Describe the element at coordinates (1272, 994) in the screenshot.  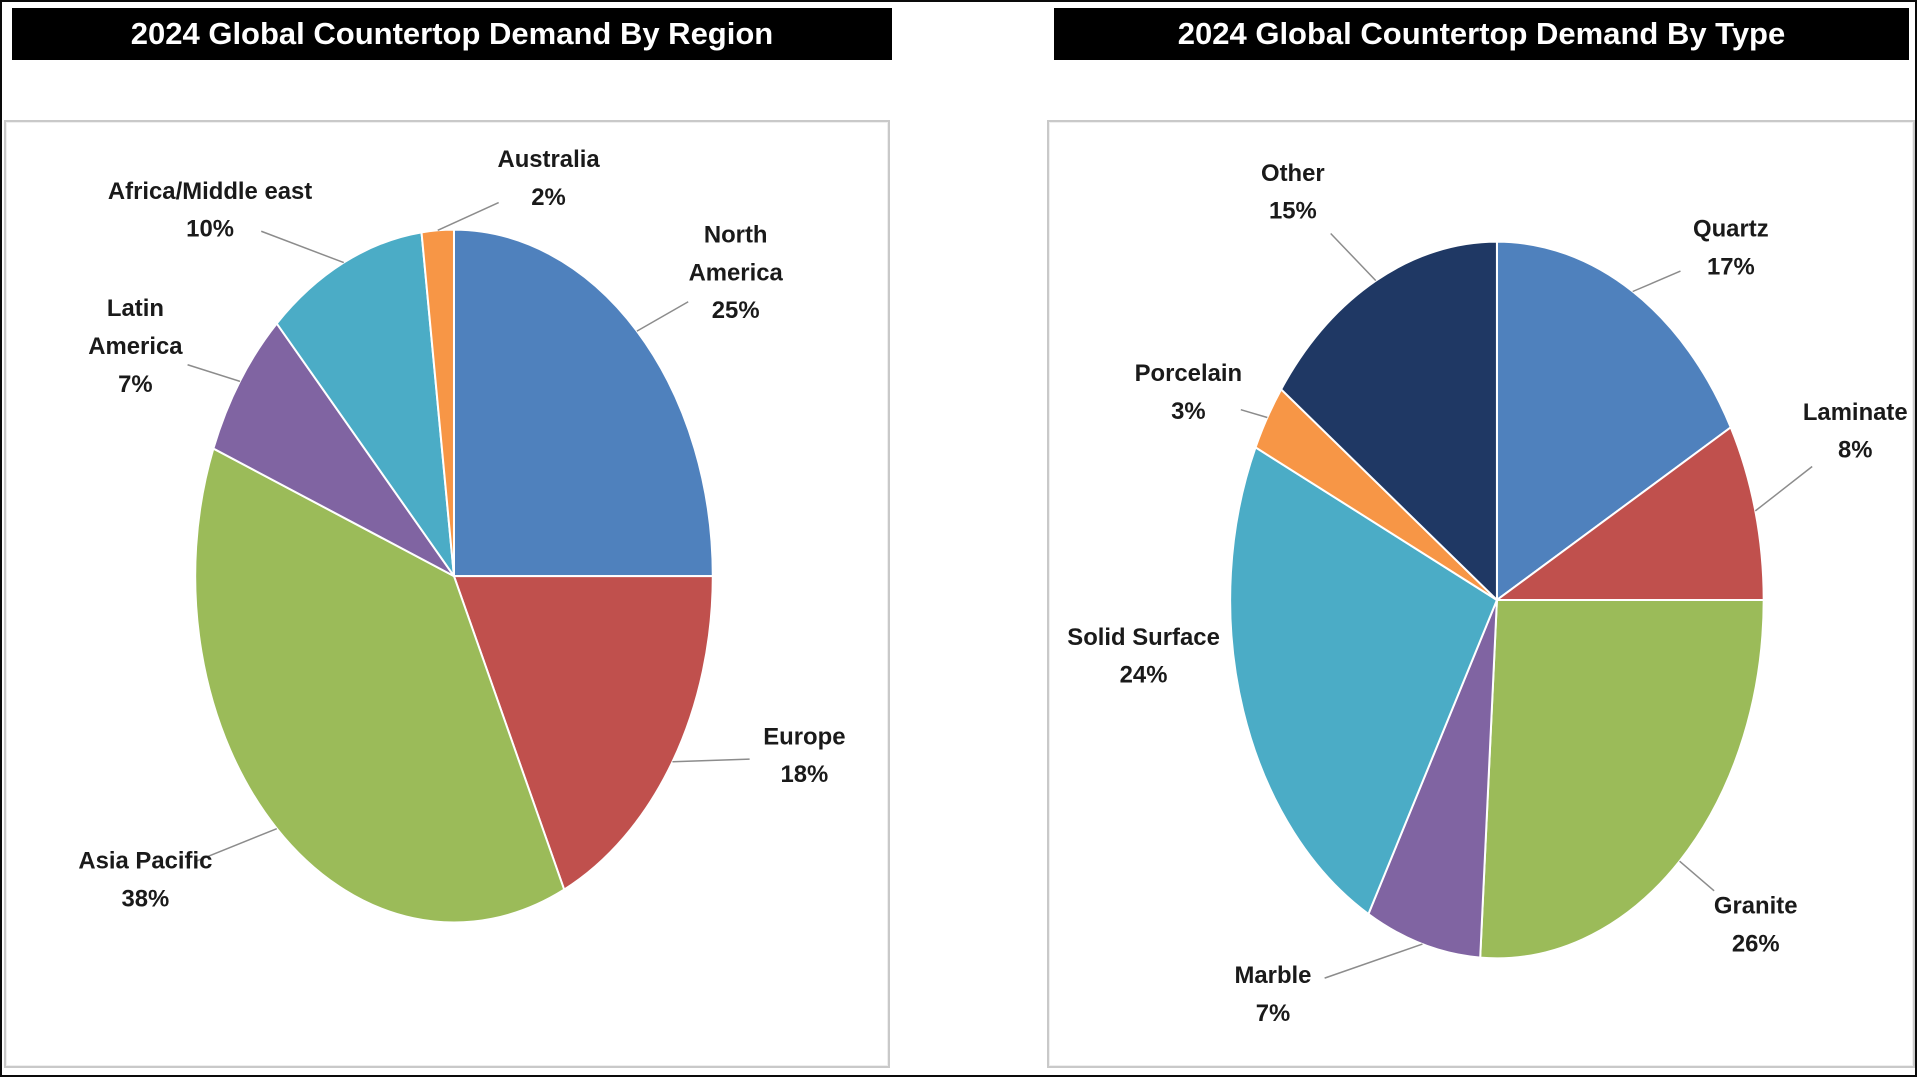
I see `pie-label-marble: Marble 7%` at that location.